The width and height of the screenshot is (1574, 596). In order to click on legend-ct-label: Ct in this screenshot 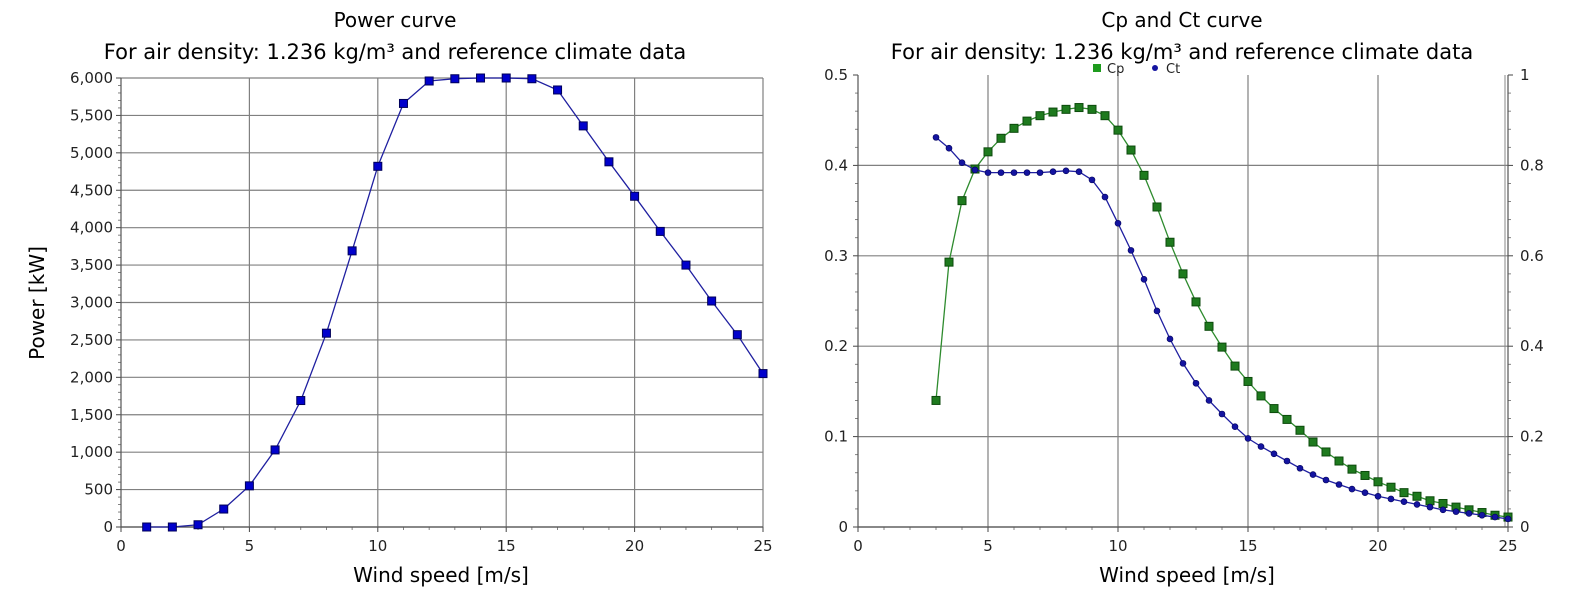, I will do `click(1173, 69)`.